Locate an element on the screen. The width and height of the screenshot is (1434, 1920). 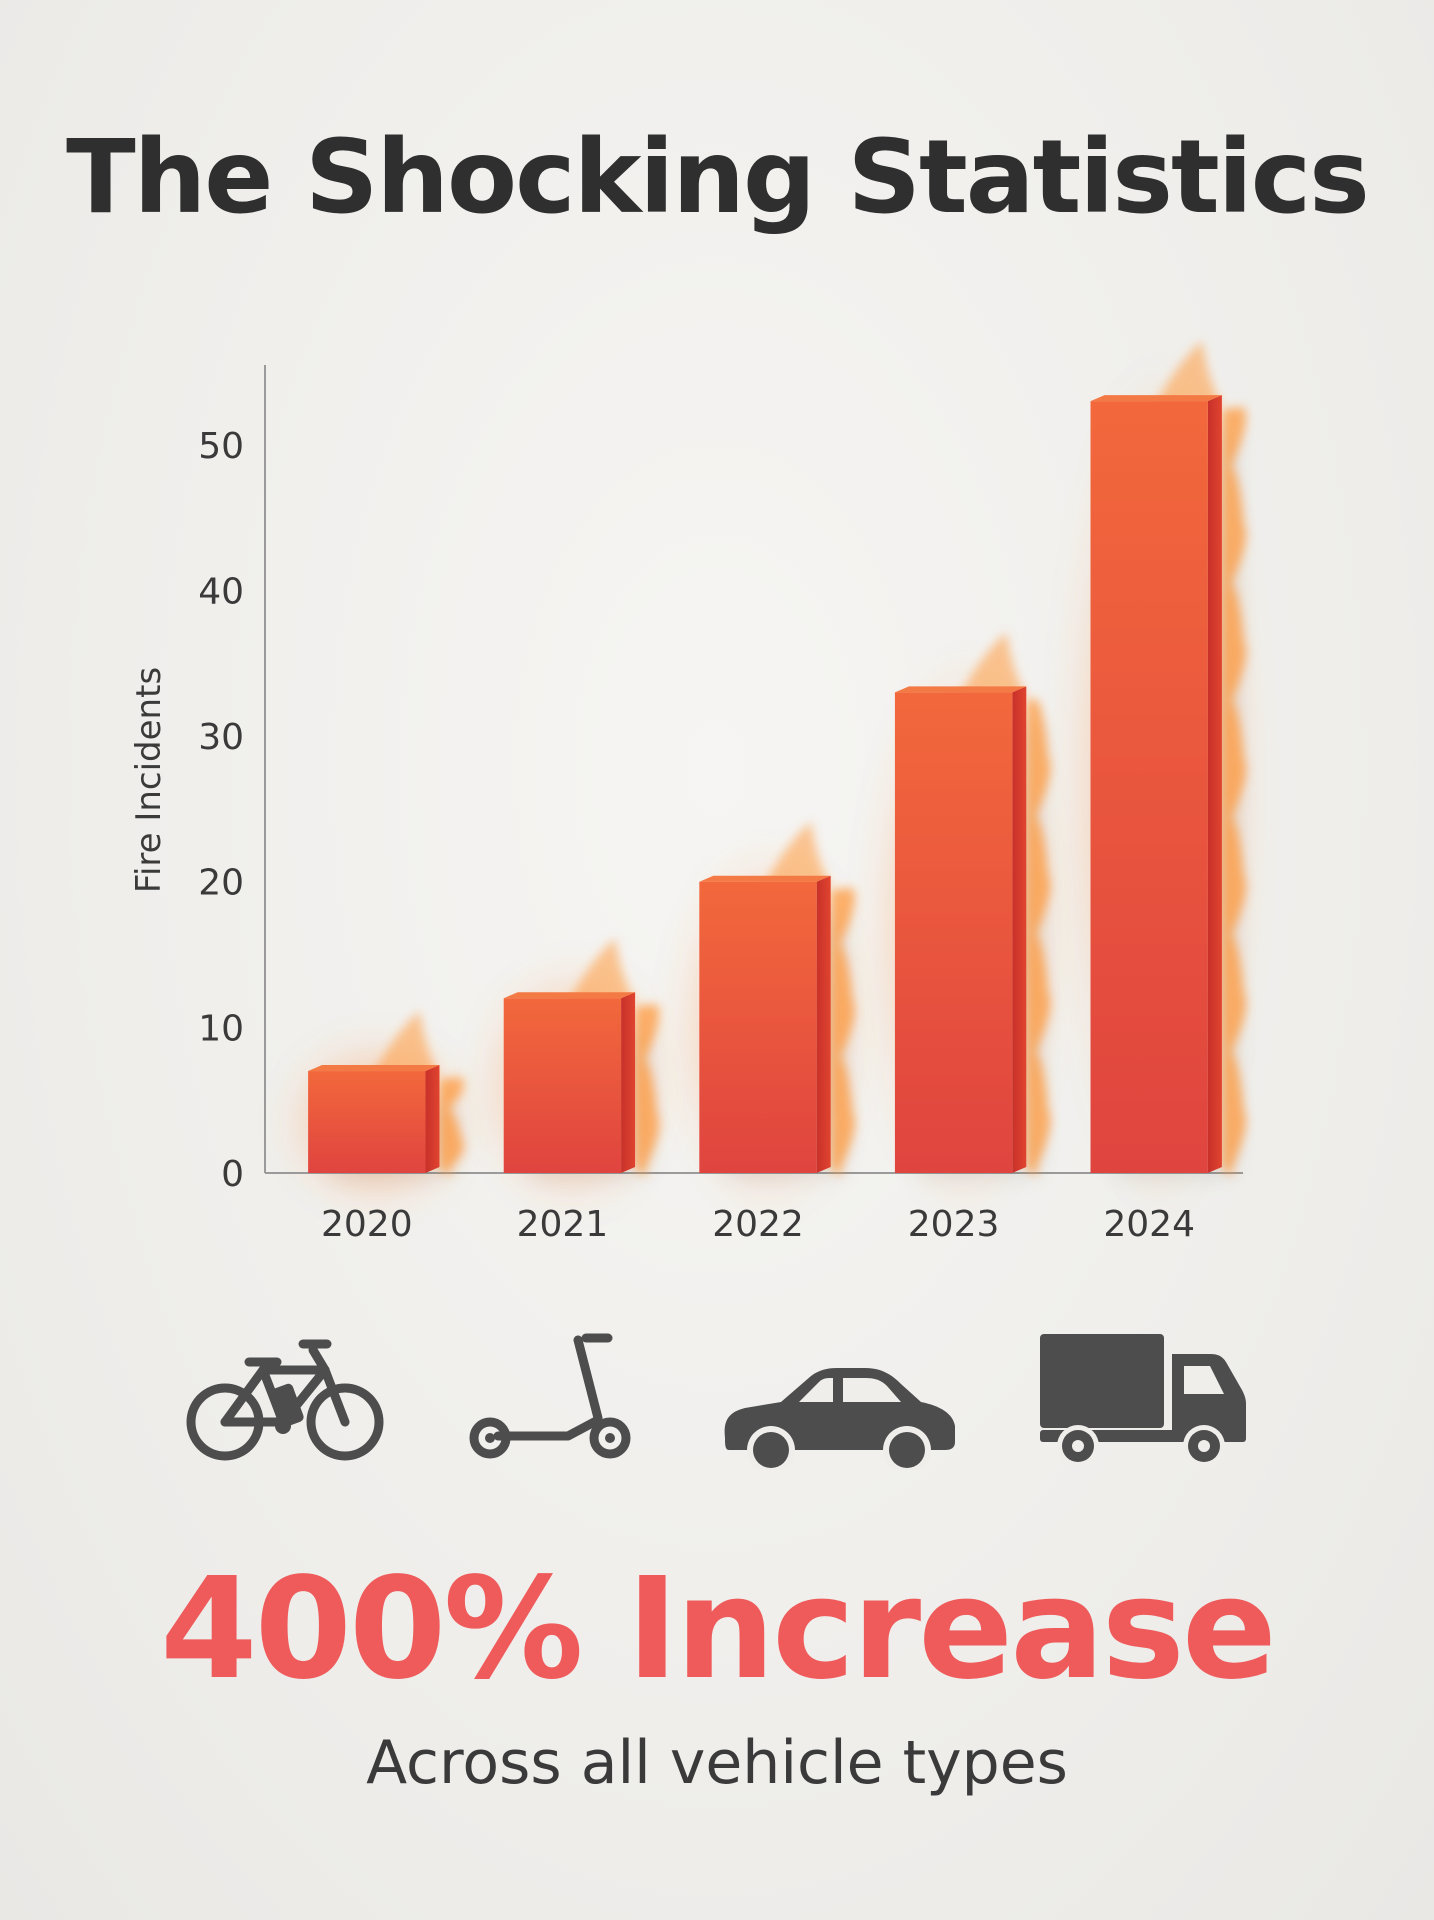
y-tick-label: 20 is located at coordinates (221, 883).